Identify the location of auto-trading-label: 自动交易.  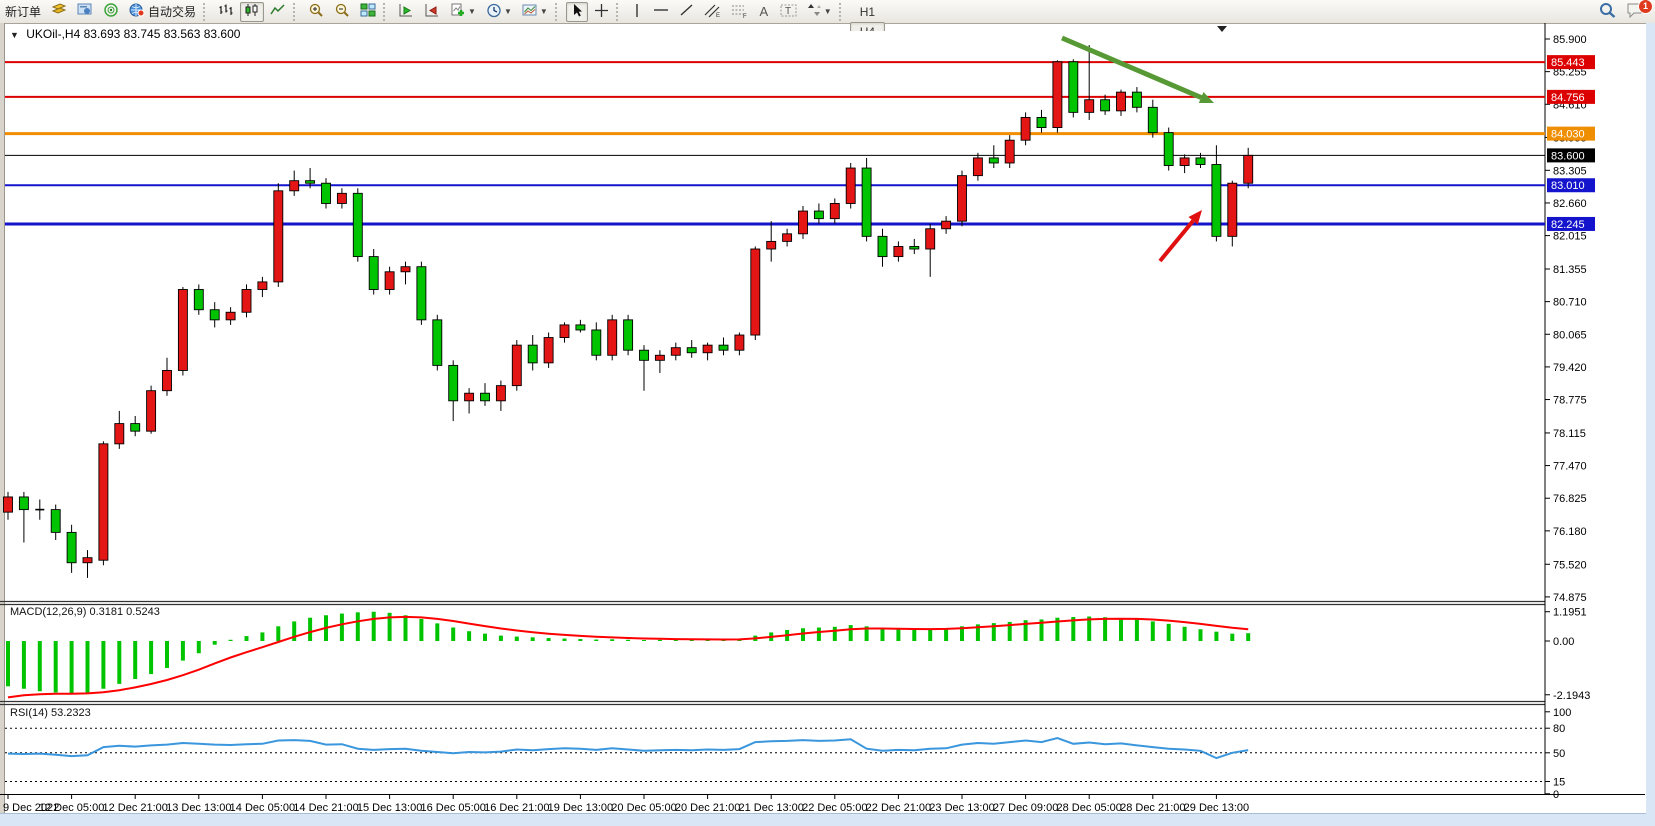
(172, 12).